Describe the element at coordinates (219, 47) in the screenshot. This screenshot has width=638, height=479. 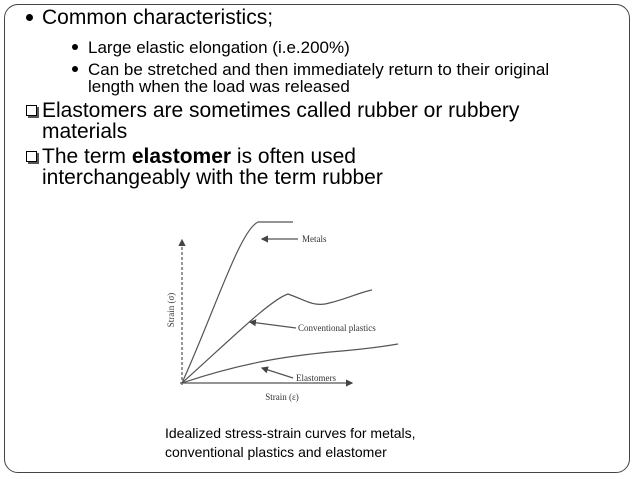
I see `sub-bullet-text: Large elastic elongation (i.e.200%)` at that location.